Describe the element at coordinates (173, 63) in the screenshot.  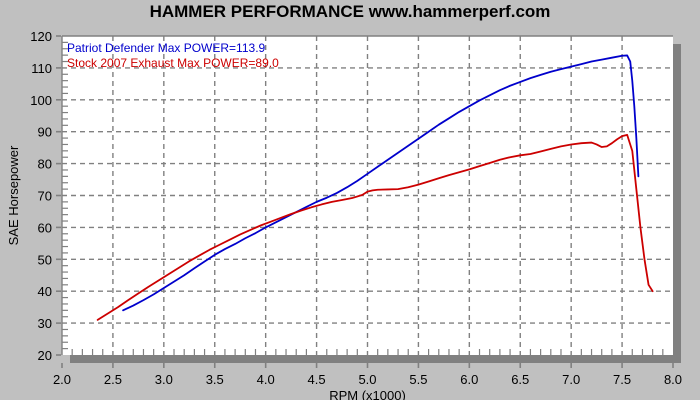
I see `legend-label-1: Stock 2007 Exhaust Max POWER=89.0` at that location.